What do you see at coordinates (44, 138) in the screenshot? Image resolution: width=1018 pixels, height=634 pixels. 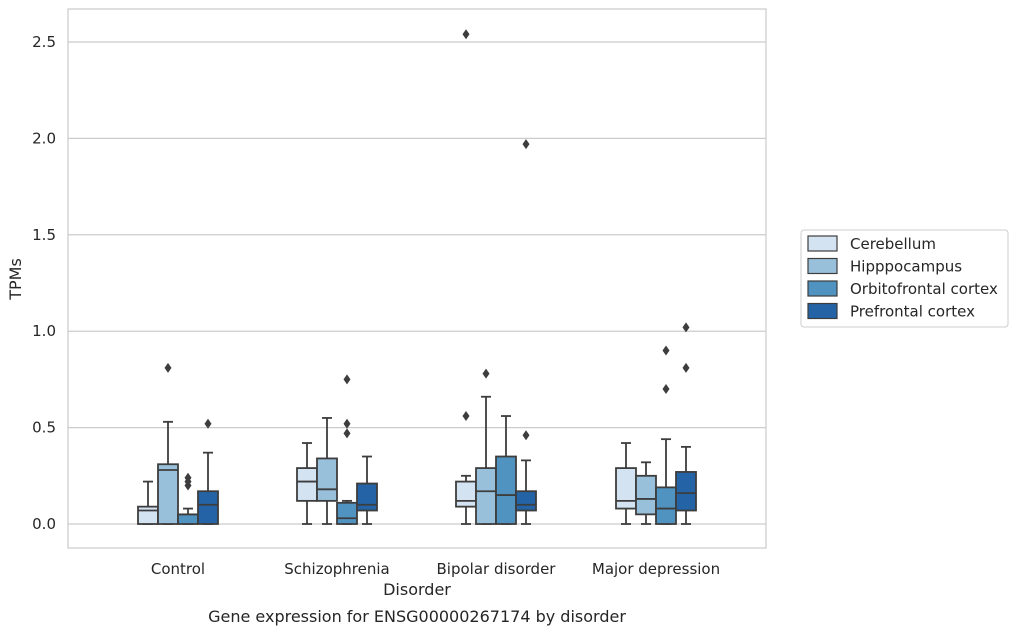 I see `y-tick-label: 2.0` at bounding box center [44, 138].